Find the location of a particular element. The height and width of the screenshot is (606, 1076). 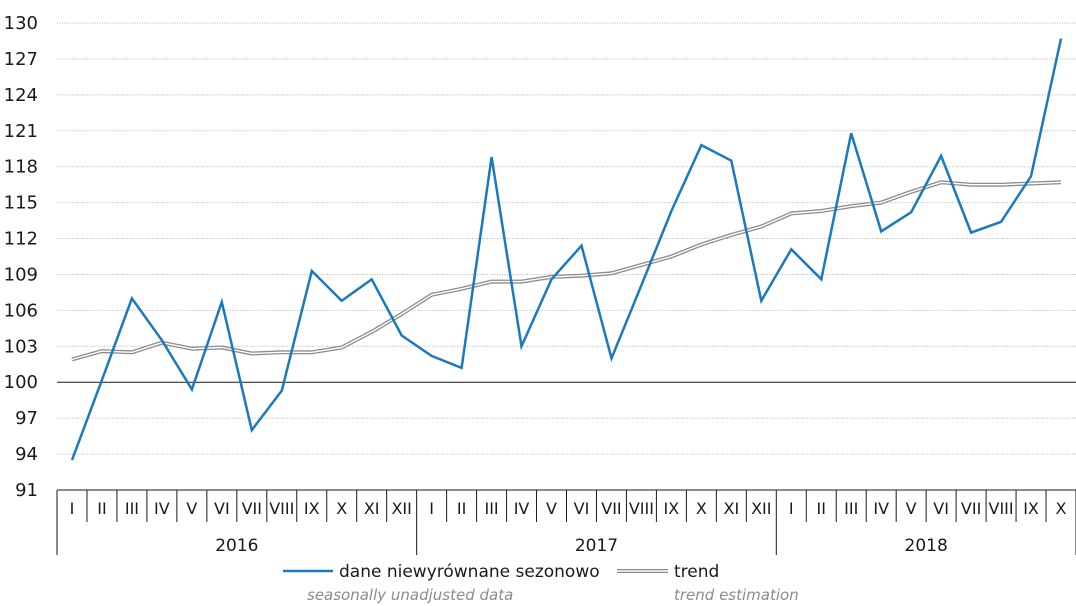

legend-label-unadjusted: dane niewyrównane sezonowo is located at coordinates (469, 572).